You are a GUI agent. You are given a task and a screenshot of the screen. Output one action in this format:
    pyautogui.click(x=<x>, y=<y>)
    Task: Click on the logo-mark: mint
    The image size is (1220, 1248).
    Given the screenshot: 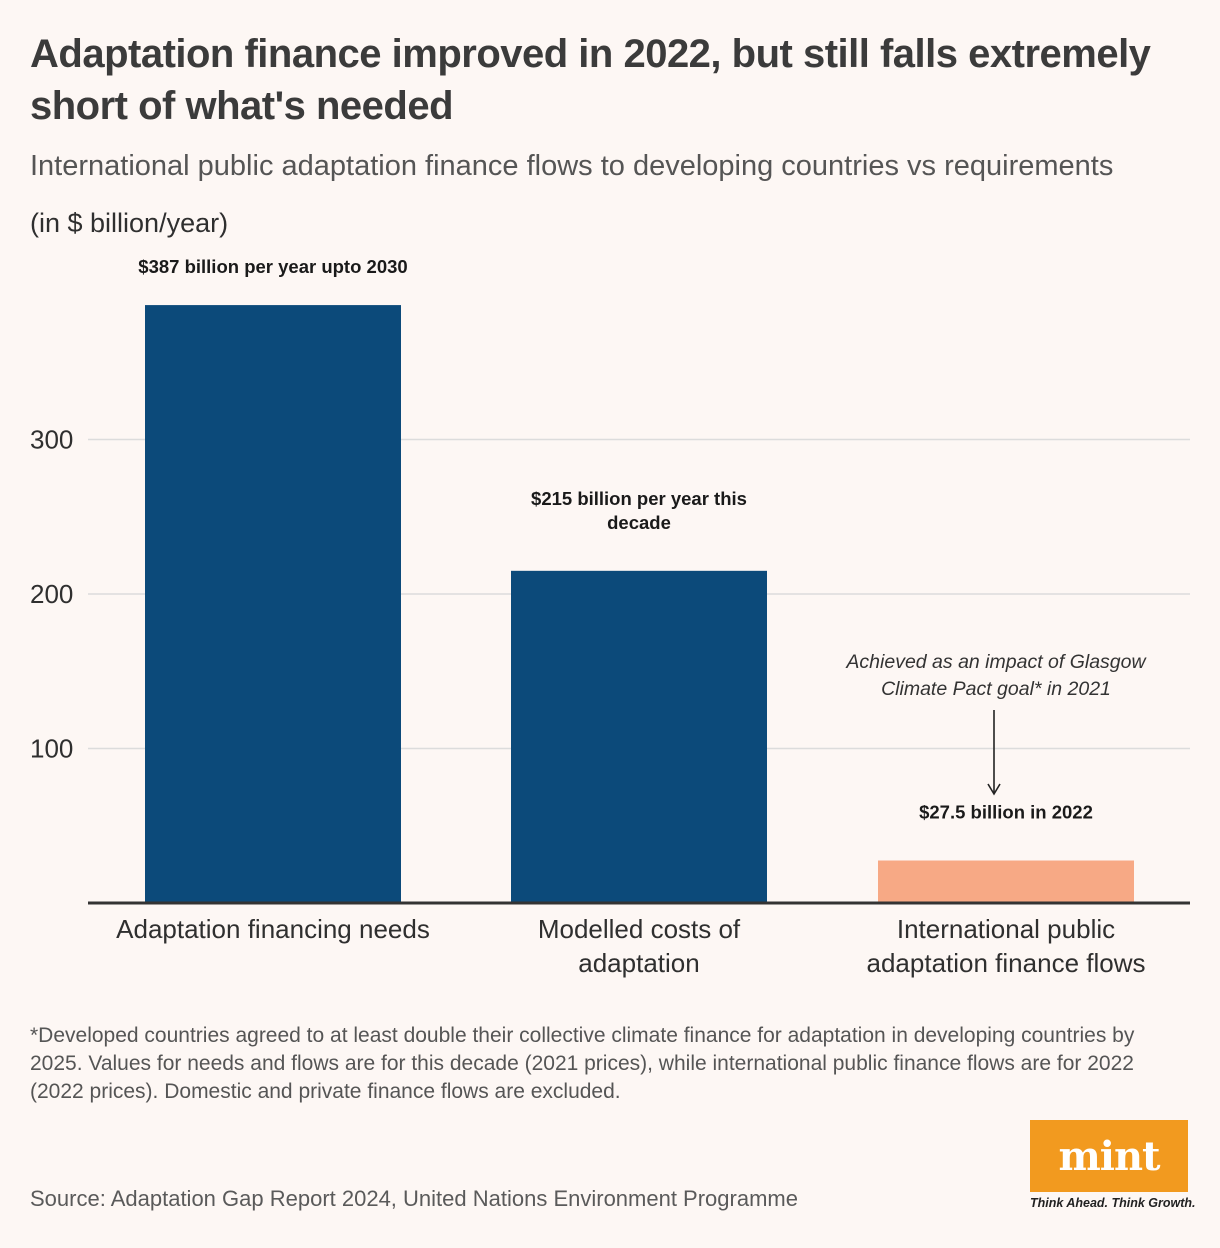 What is the action you would take?
    pyautogui.click(x=1109, y=1156)
    